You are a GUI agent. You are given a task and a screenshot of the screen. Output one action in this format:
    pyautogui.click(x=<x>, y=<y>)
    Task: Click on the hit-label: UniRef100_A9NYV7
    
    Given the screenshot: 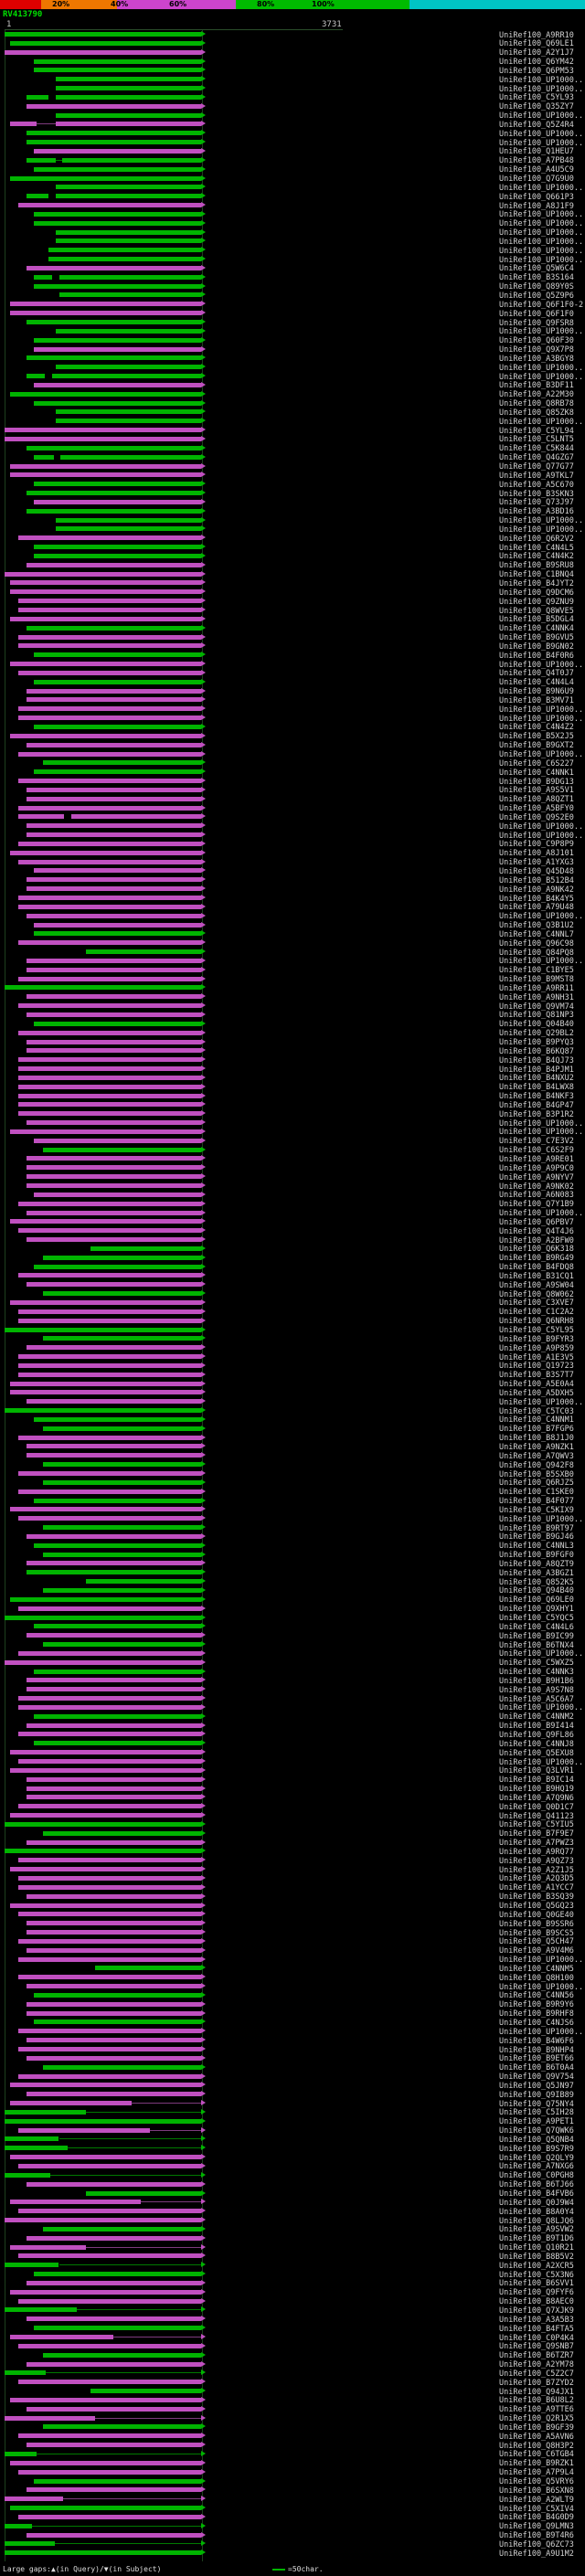 What is the action you would take?
    pyautogui.click(x=537, y=1177)
    